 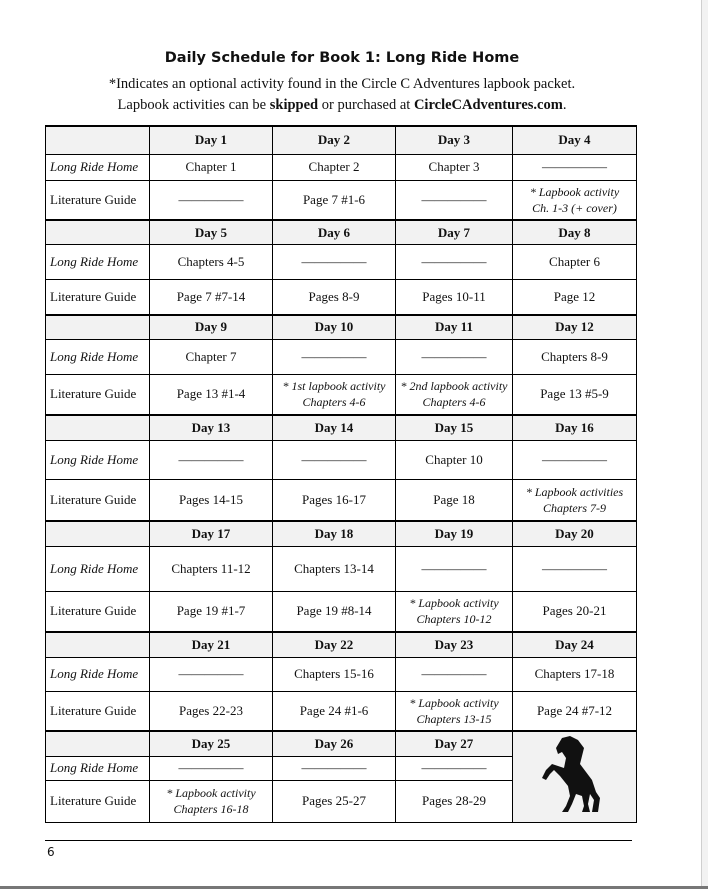 I want to click on schedule-cell: Chapter 10, so click(x=454, y=459).